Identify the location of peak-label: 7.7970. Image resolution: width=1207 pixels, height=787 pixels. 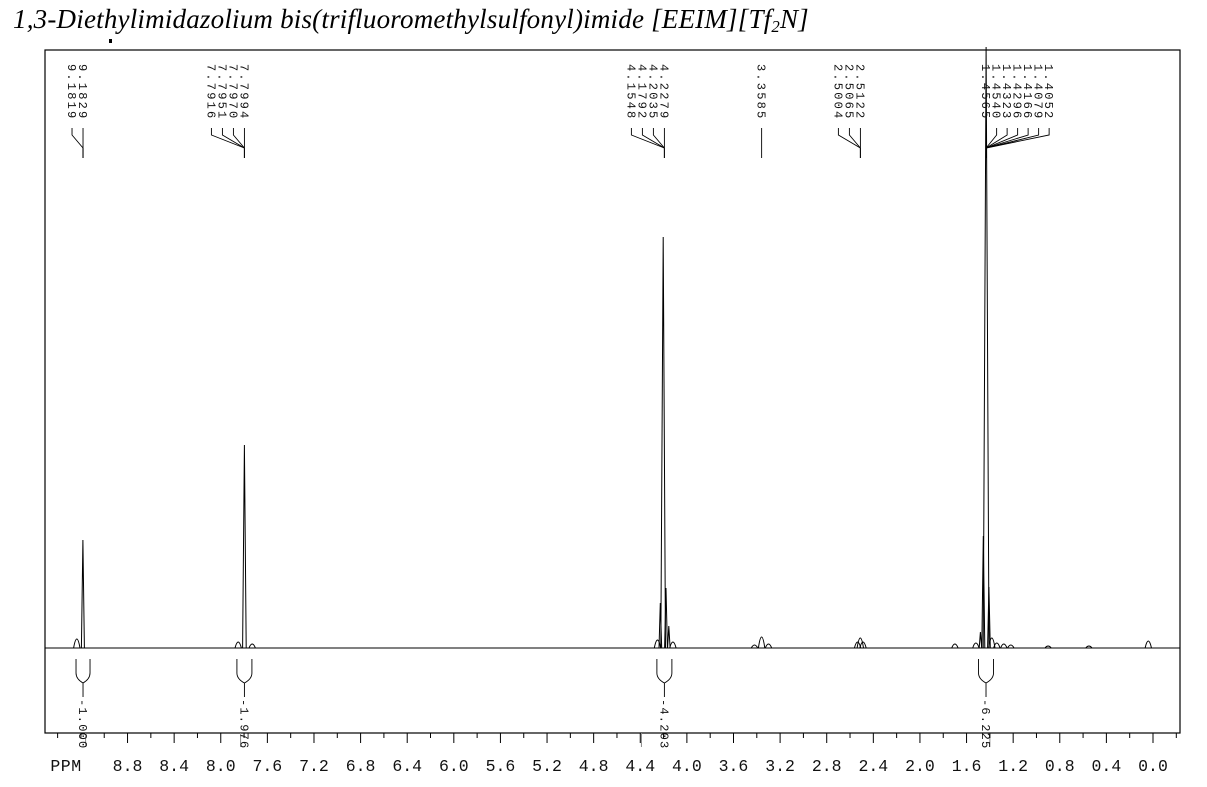
(232, 92).